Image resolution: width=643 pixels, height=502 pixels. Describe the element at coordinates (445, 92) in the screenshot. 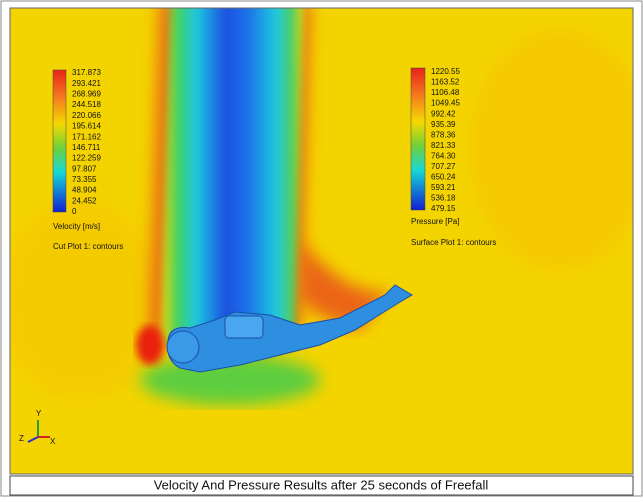

I see `legend-tick-label: 1106.48` at that location.